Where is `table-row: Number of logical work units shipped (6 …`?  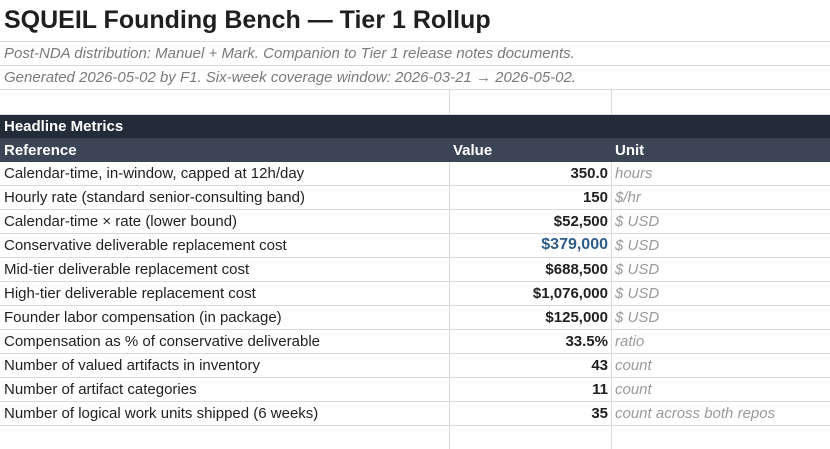 table-row: Number of logical work units shipped (6 … is located at coordinates (415, 414).